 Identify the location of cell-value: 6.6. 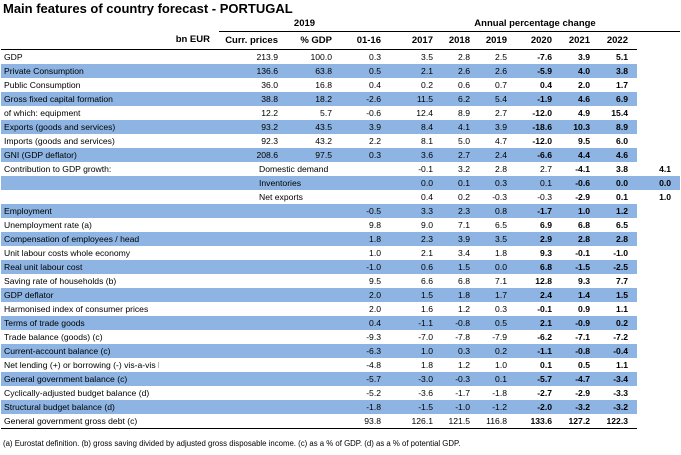
(427, 281).